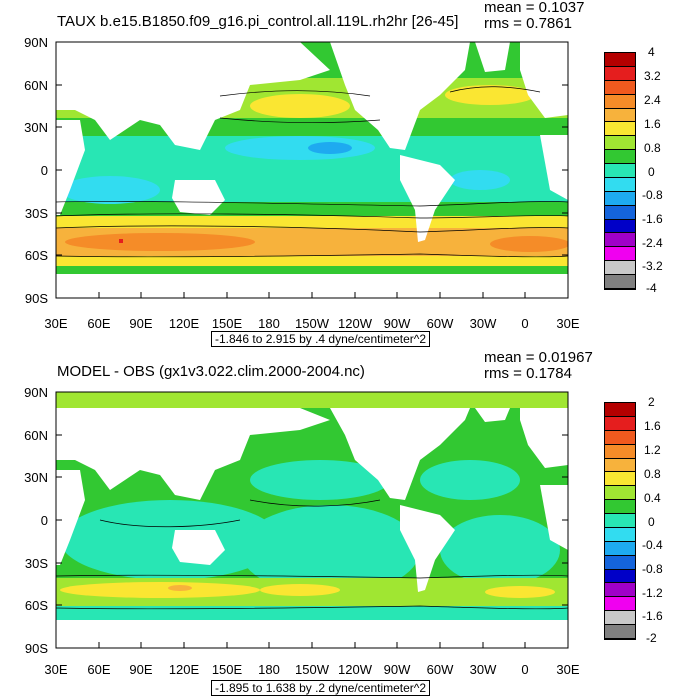 The width and height of the screenshot is (700, 700). I want to click on colorbar-label: 2.4, so click(652, 100).